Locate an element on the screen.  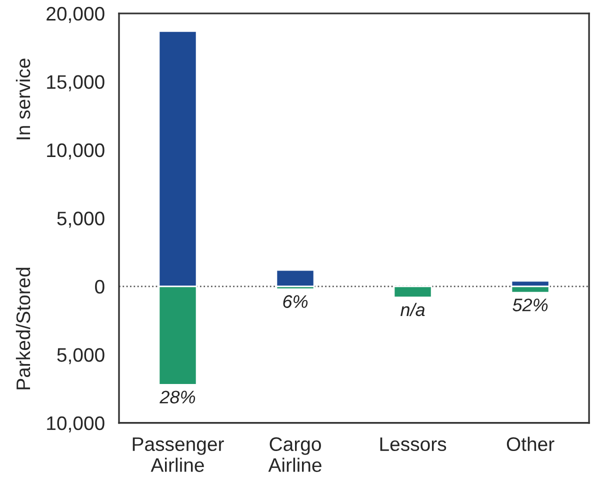
x-tick-label: Lessors is located at coordinates (413, 444).